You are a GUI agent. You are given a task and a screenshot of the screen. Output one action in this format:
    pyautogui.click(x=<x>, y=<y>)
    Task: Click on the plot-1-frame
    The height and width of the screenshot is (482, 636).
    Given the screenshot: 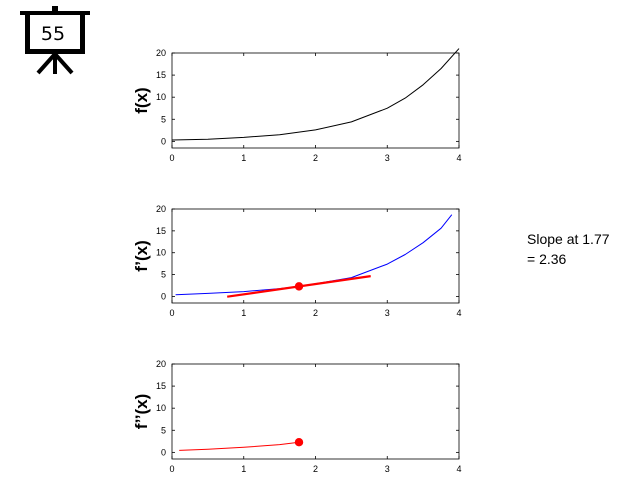 What is the action you would take?
    pyautogui.click(x=315, y=100)
    